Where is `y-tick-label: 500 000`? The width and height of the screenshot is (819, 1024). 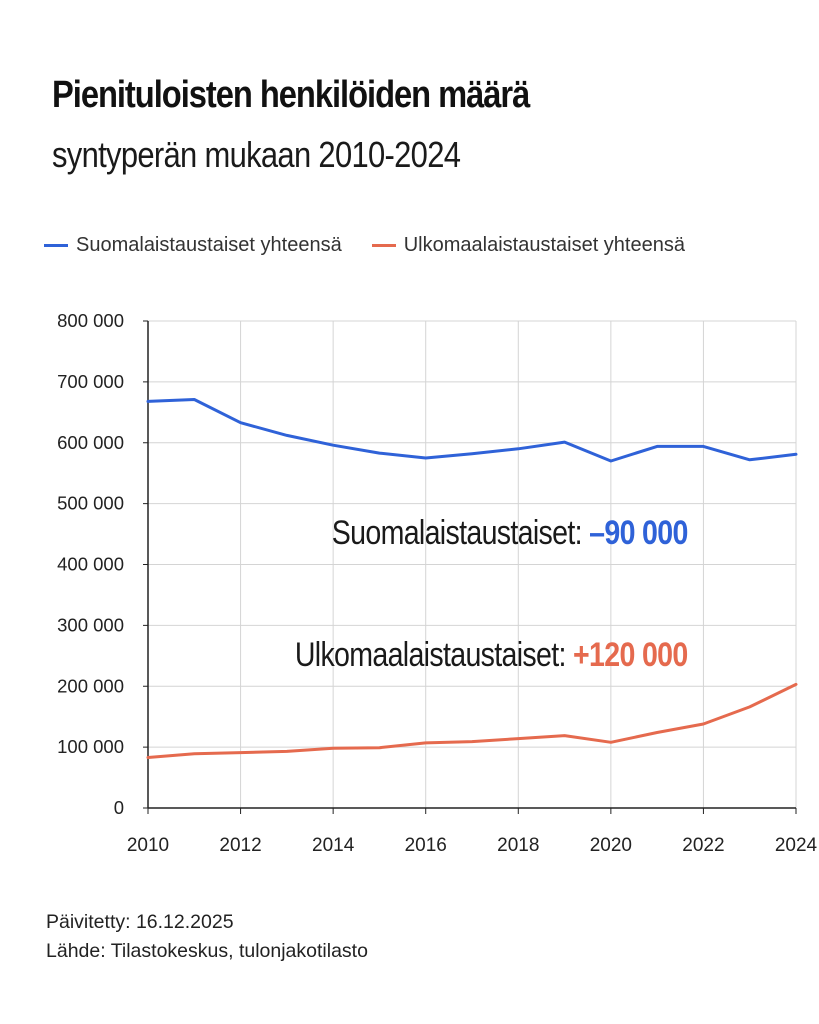 y-tick-label: 500 000 is located at coordinates (90, 503).